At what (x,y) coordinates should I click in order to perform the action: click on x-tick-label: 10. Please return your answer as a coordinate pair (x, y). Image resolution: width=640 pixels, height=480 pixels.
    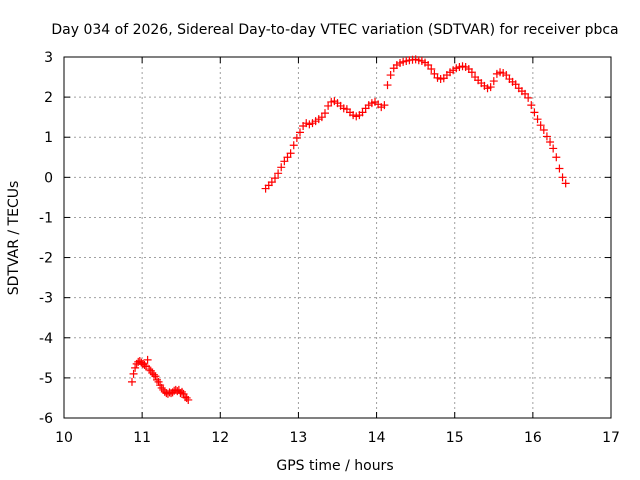
    Looking at the image, I should click on (64, 438).